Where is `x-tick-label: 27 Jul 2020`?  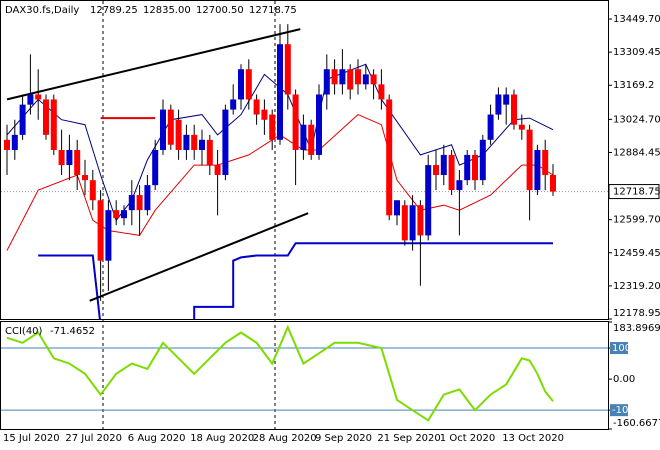 x-tick-label: 27 Jul 2020 is located at coordinates (93, 438).